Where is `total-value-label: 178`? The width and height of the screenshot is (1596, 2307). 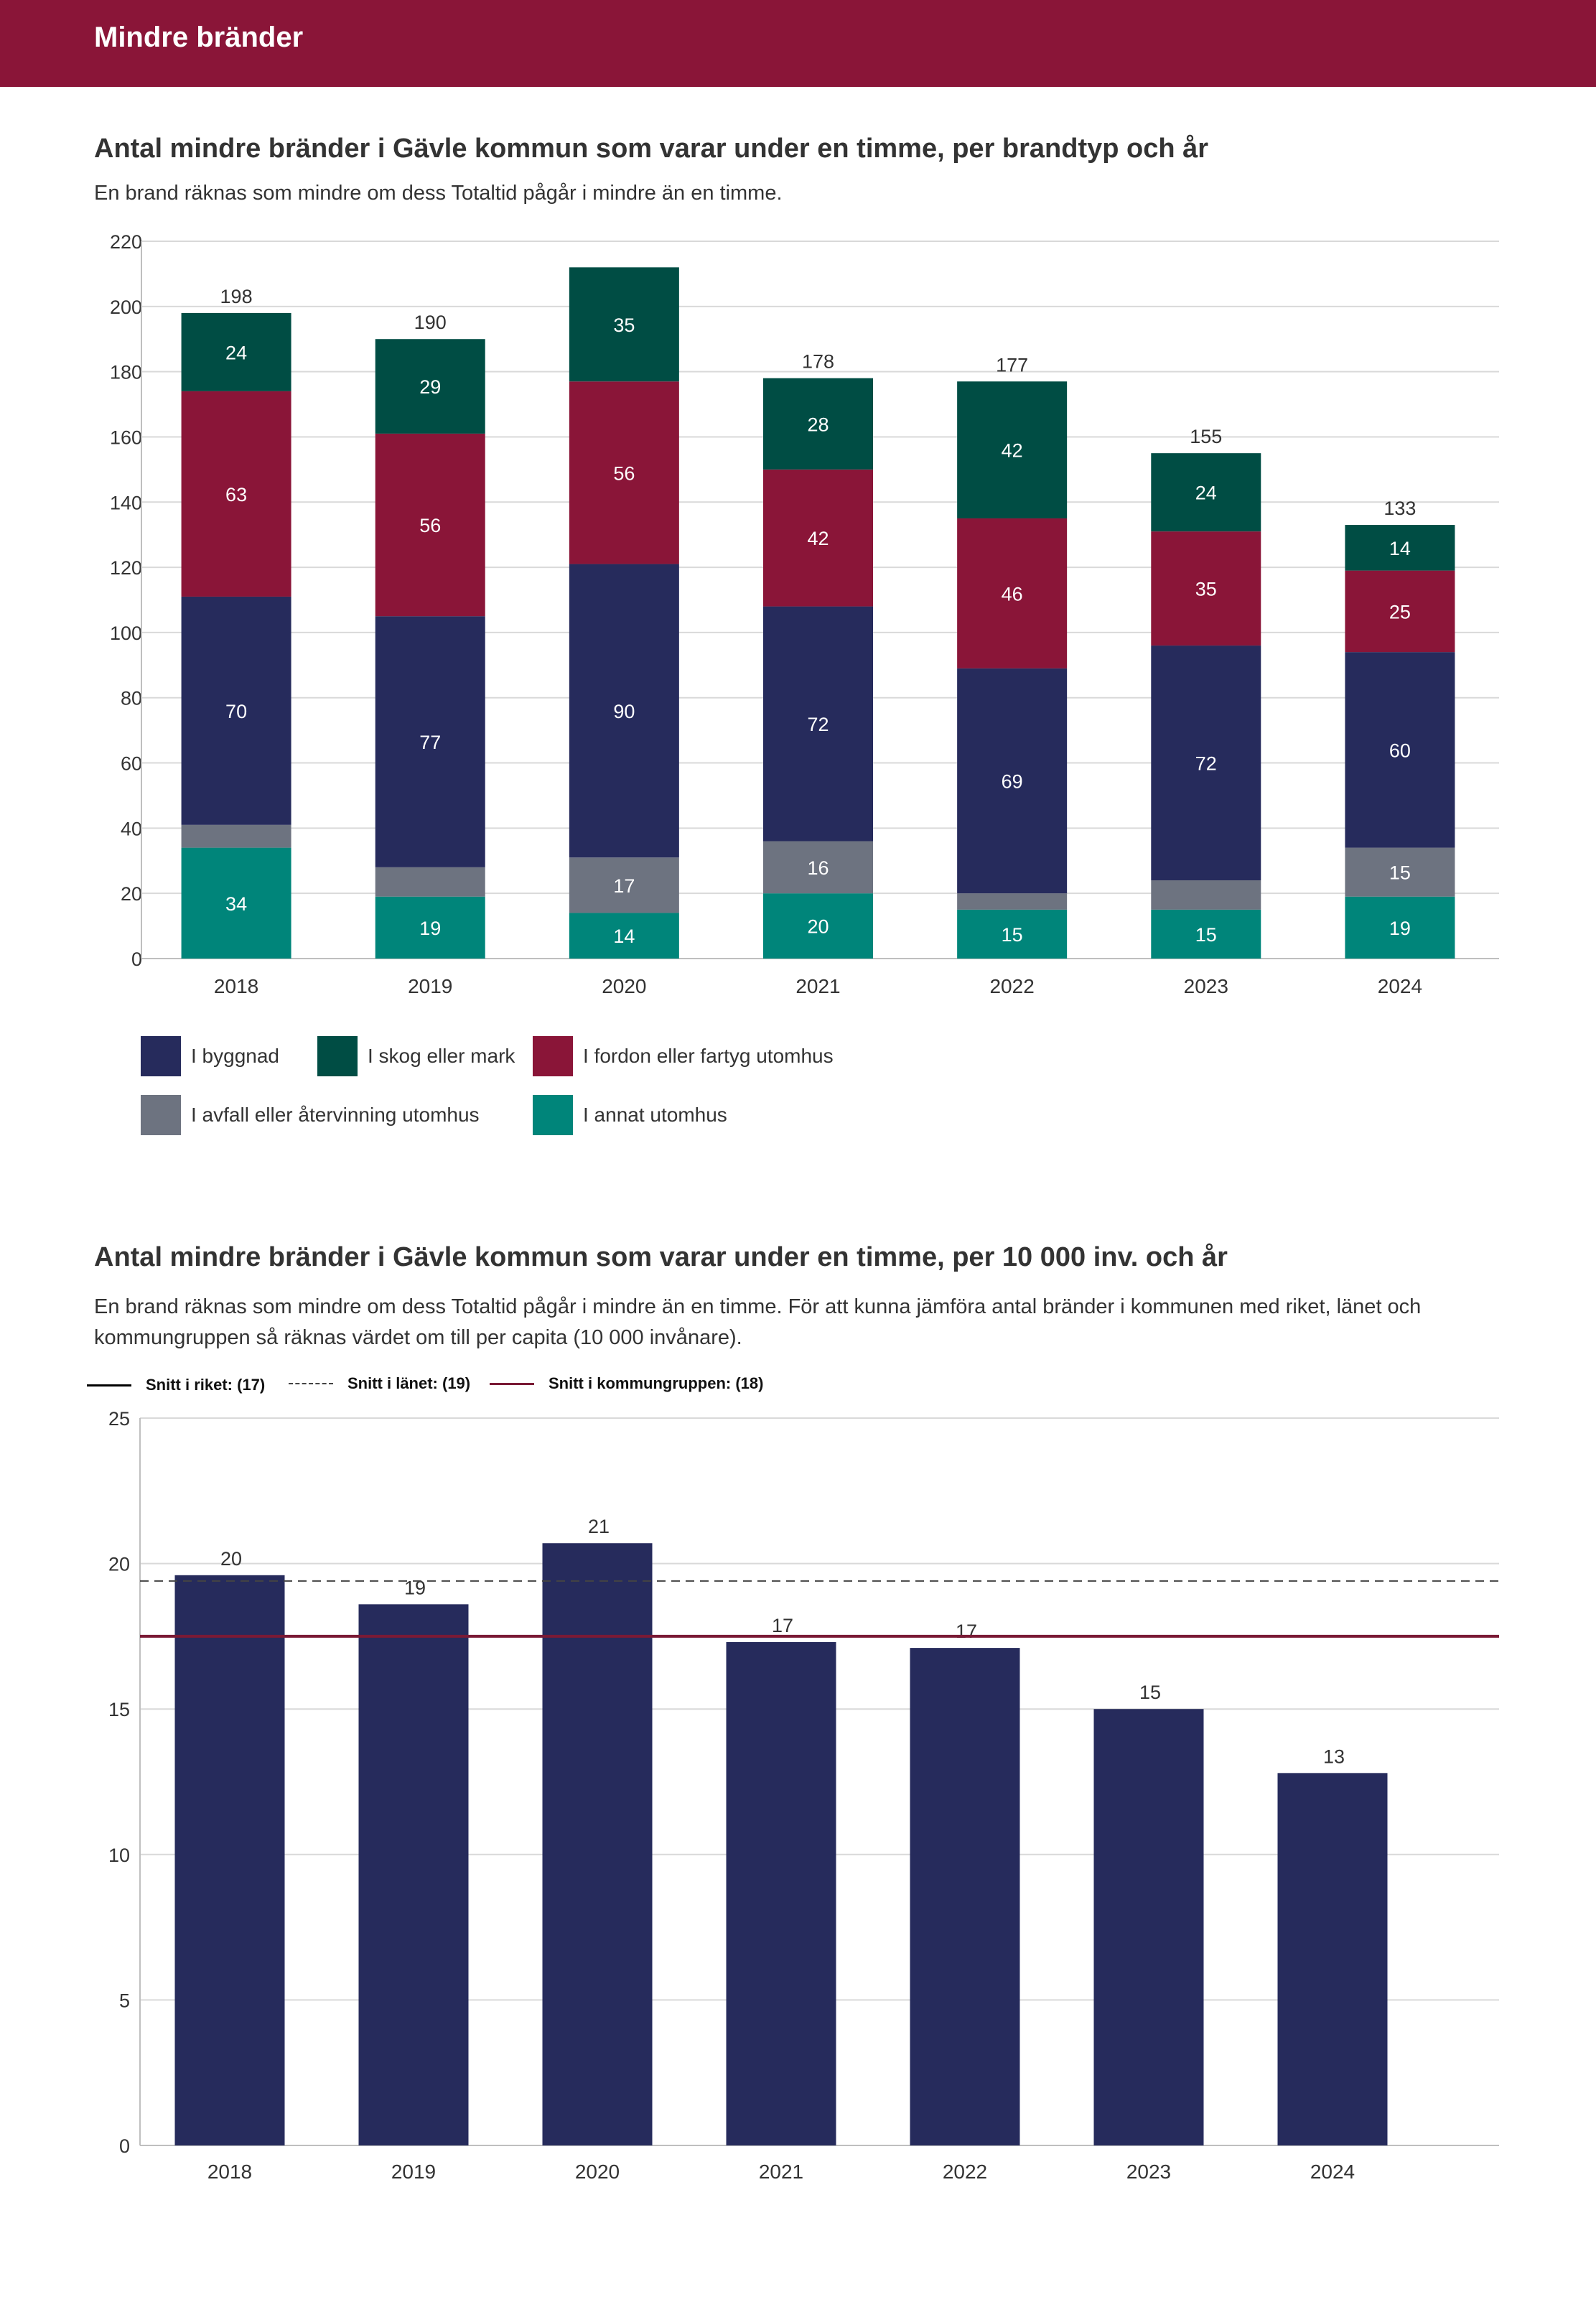
total-value-label: 178 is located at coordinates (818, 362).